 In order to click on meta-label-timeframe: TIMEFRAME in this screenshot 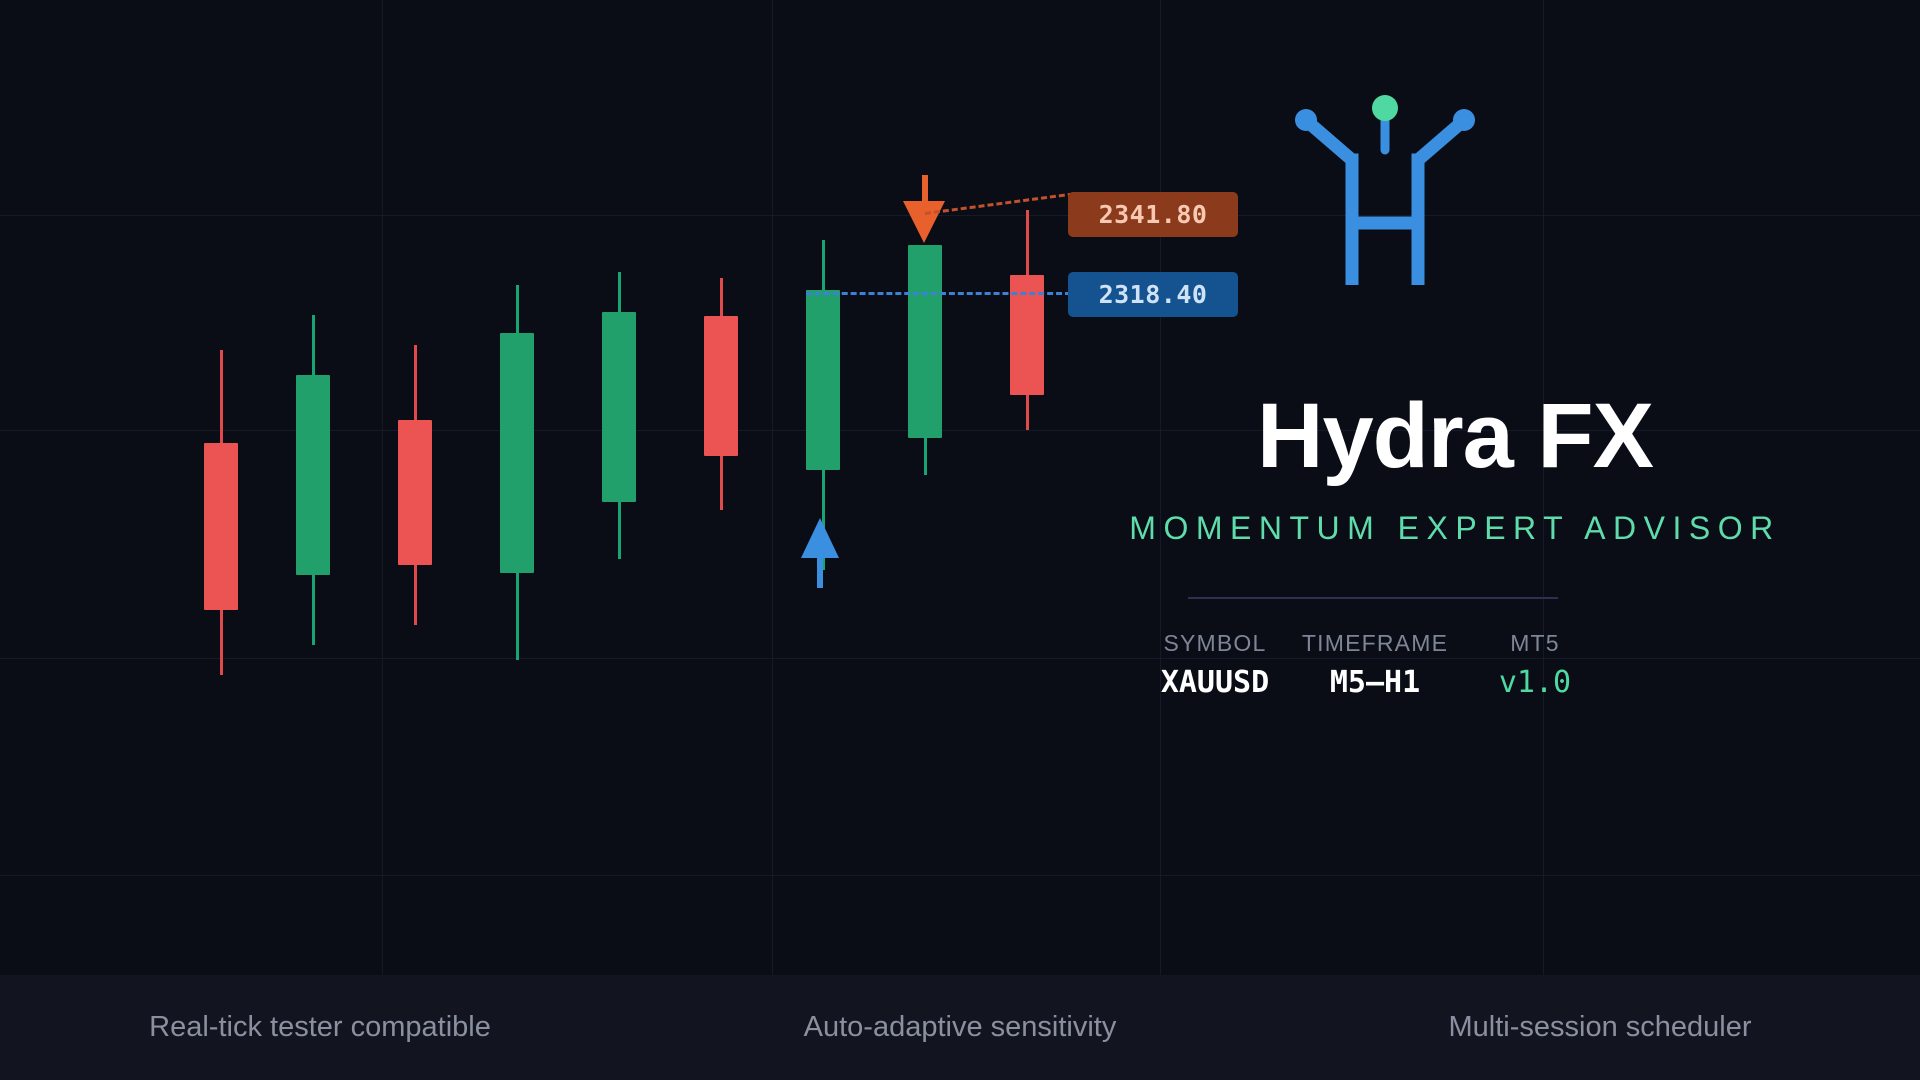, I will do `click(1375, 643)`.